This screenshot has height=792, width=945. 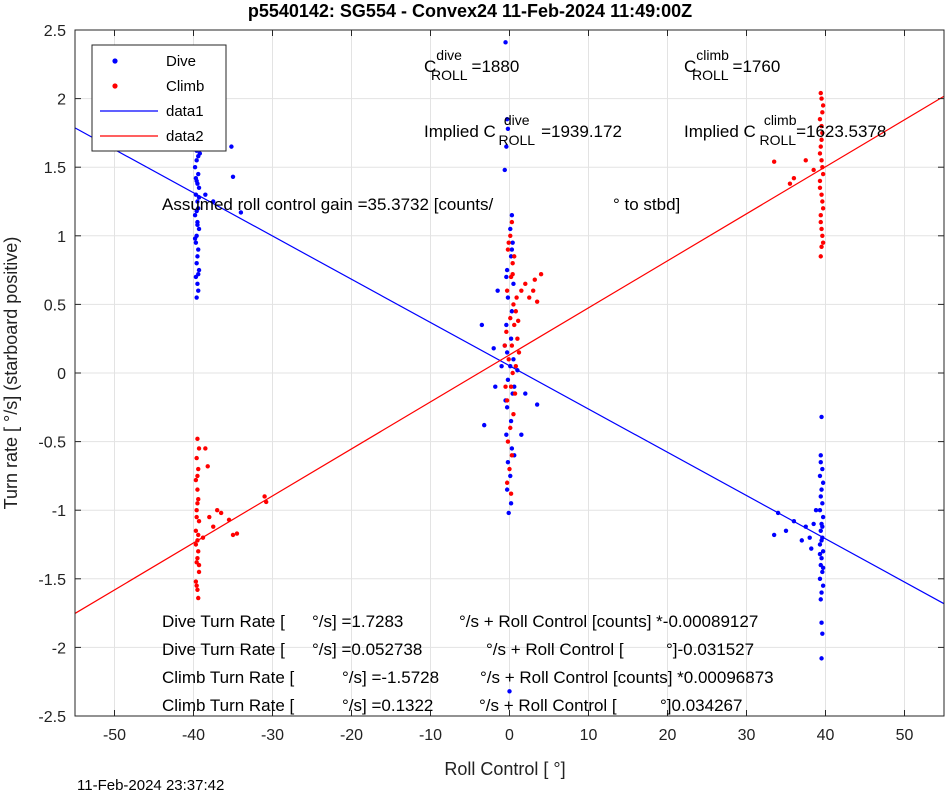 I want to click on y-tick-labels: -2.5 -2 -1.5 -1 -0.5 0 0.5 1 1.5 2 2.5, so click(x=52, y=374).